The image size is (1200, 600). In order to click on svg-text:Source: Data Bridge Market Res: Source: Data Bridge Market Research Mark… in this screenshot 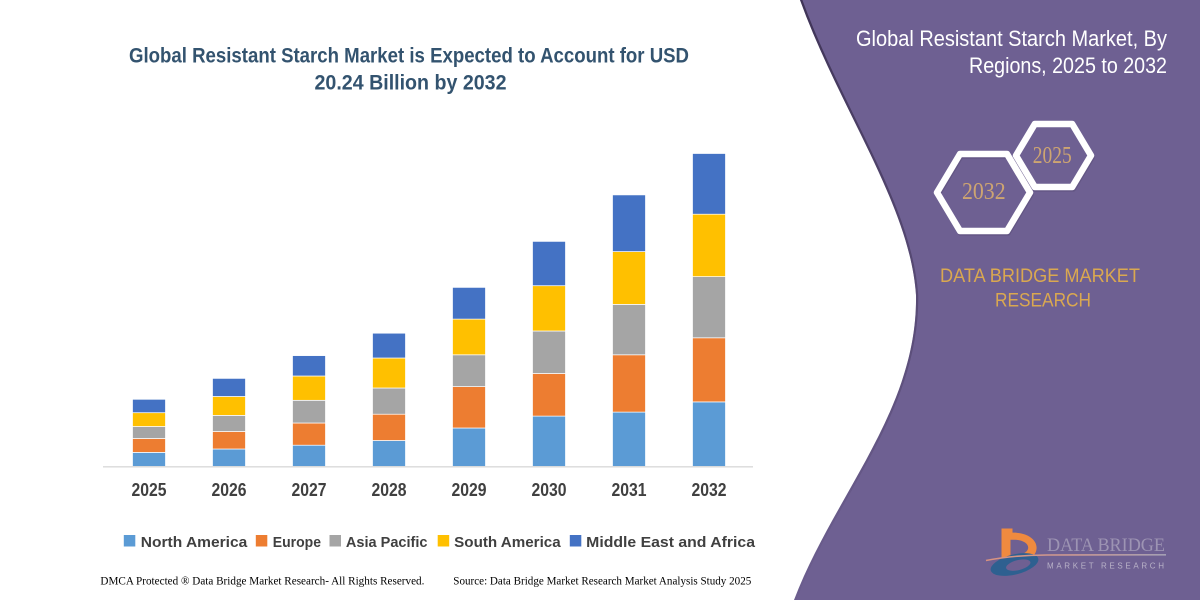, I will do `click(602, 582)`.